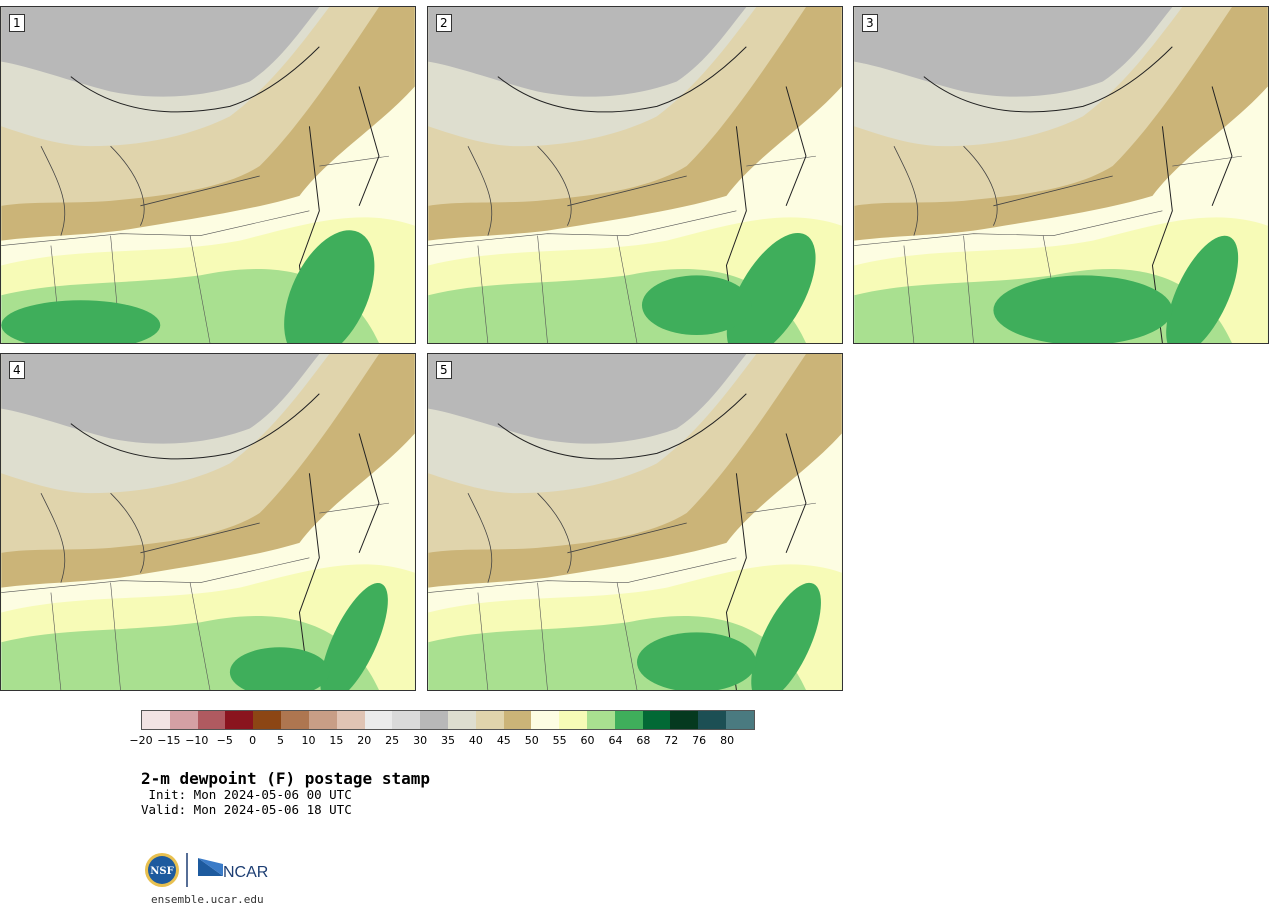  I want to click on panel-number: 1, so click(17, 23).